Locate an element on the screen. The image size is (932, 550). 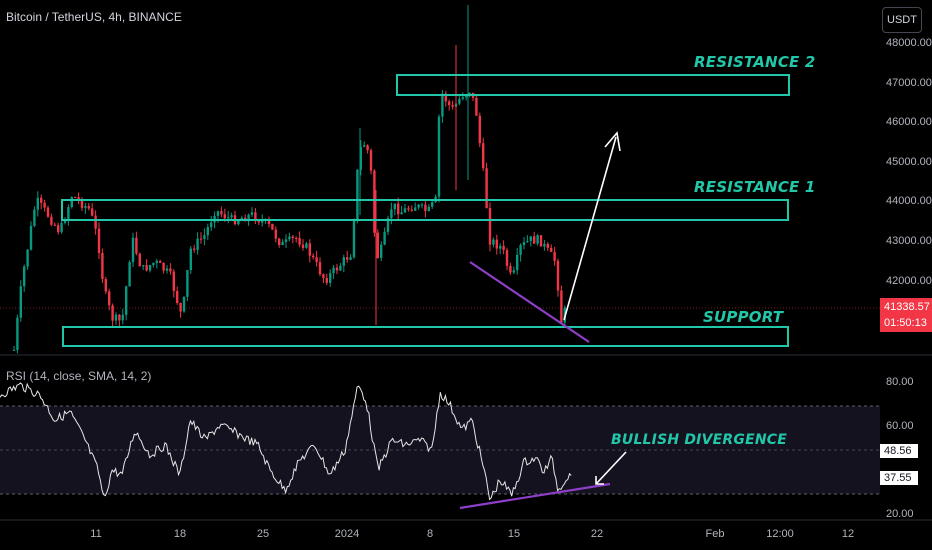
time-label: 11 is located at coordinates (96, 534).